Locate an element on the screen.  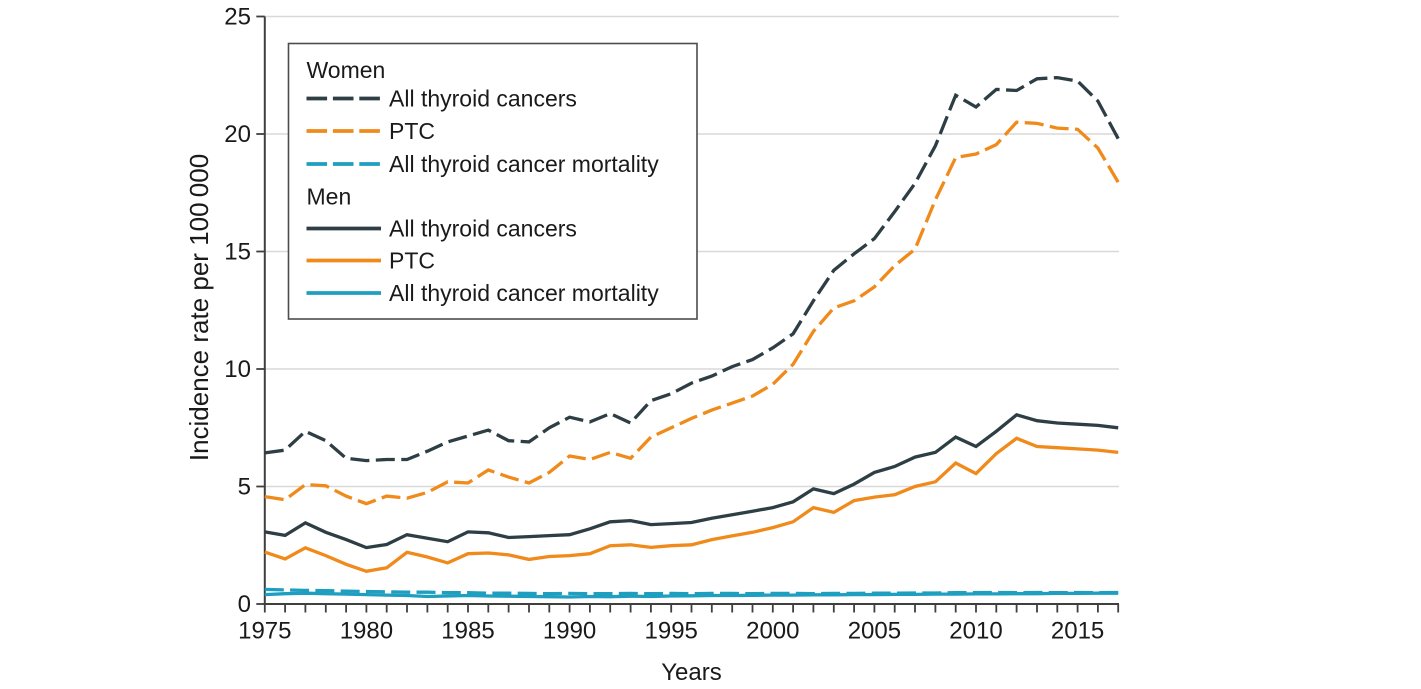
svg-text: 1985 is located at coordinates (467, 631).